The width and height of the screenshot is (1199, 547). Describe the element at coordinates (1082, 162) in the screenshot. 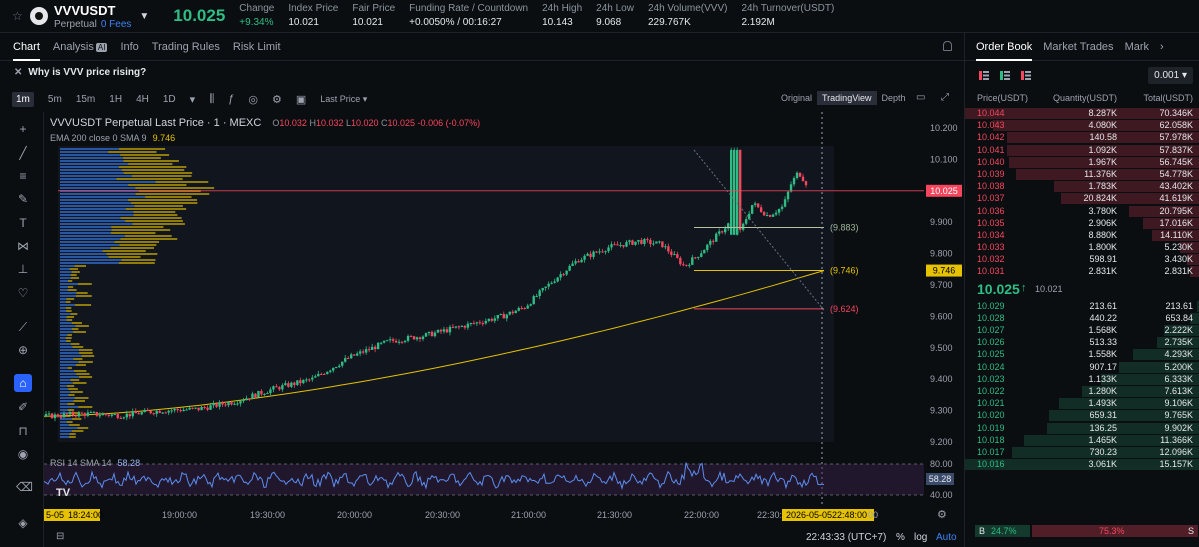

I see `ask-row: 10.040 1.967K 56.745K` at that location.